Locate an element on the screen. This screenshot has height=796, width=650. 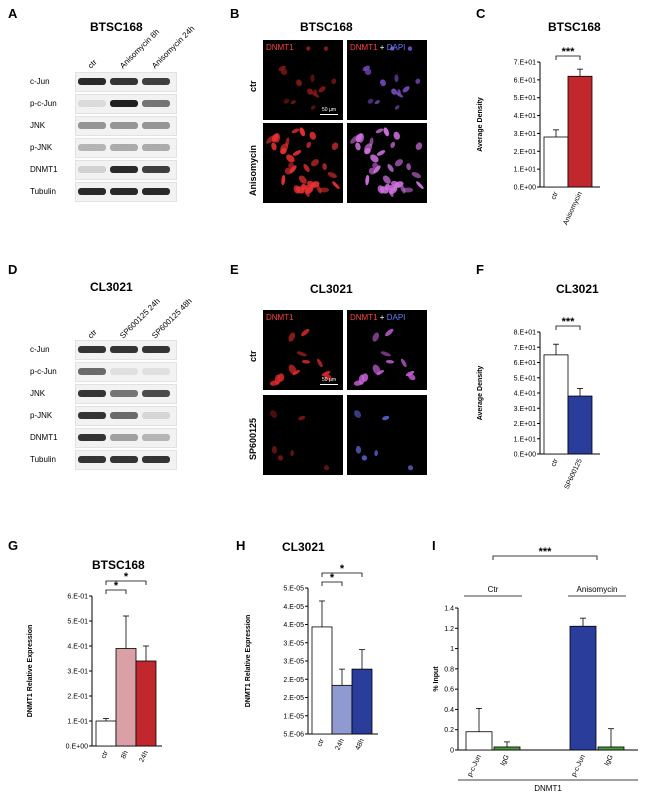
x-tick-label: SP600125 is located at coordinates (574, 474).